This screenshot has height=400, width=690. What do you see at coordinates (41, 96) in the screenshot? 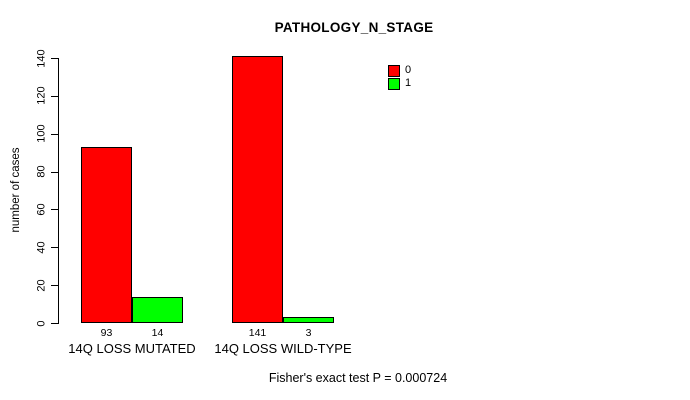
I see `y-tick-label: 120` at bounding box center [41, 96].